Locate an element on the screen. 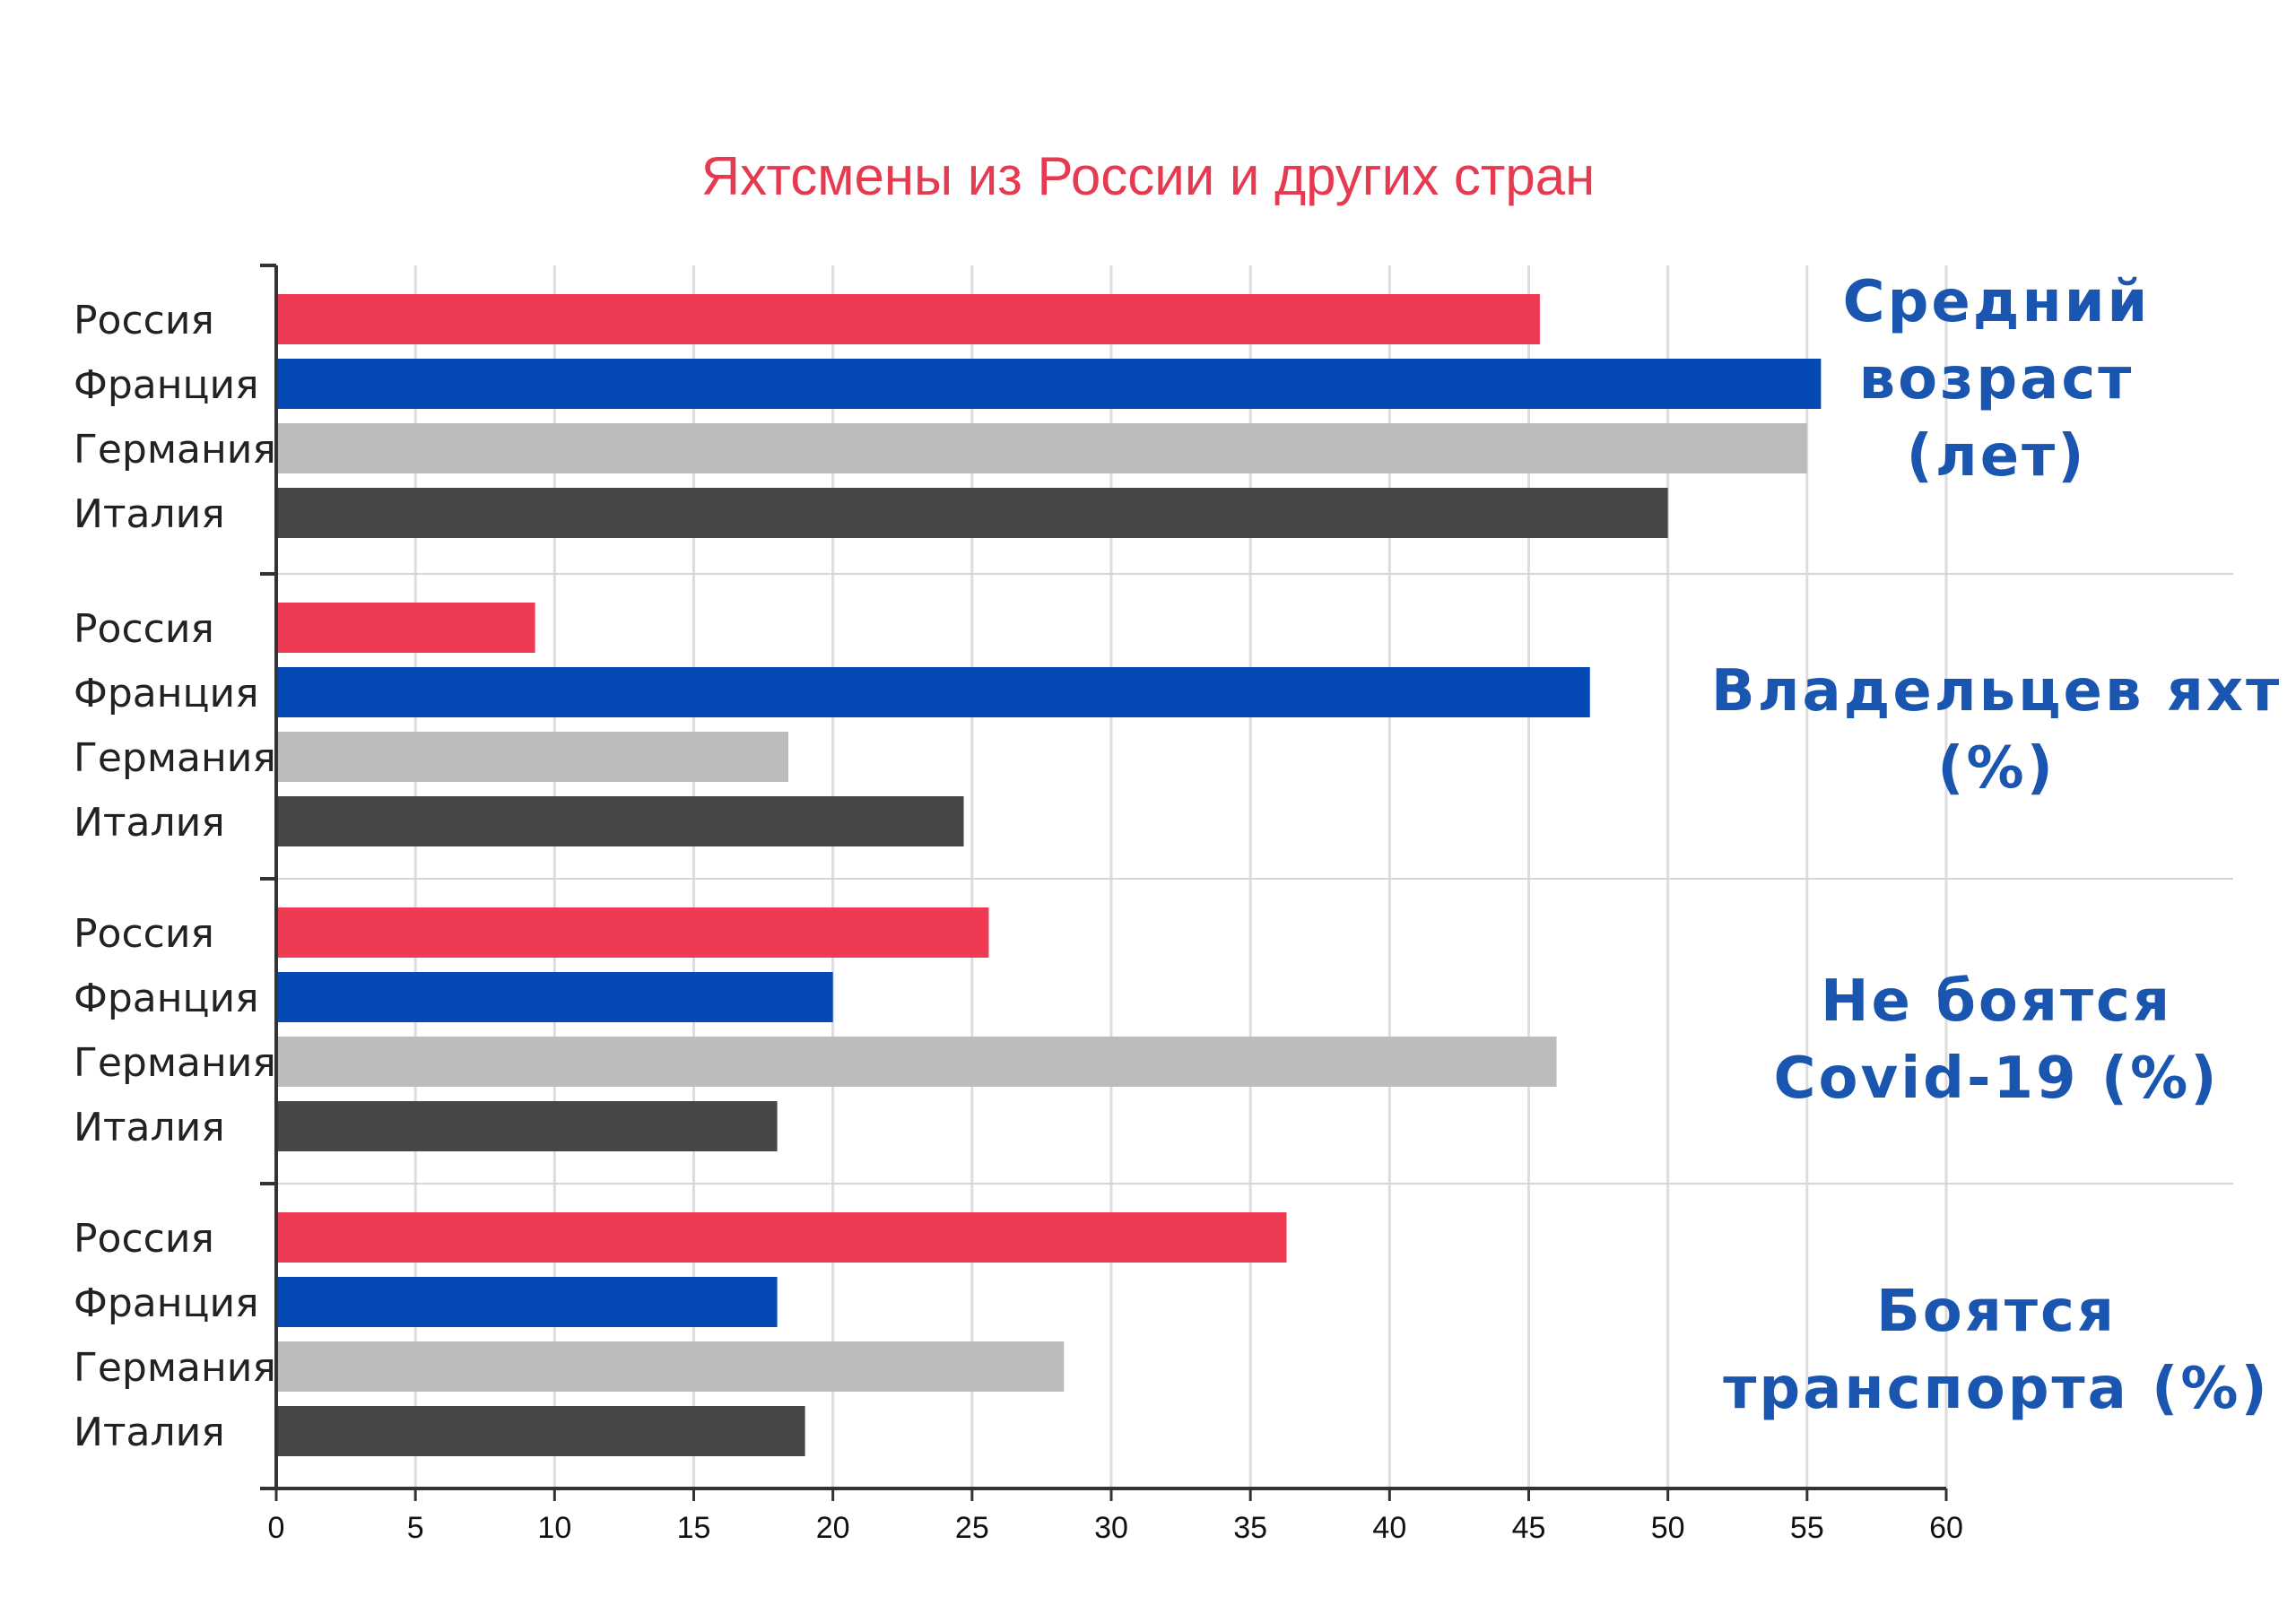  x-tick-label: 40 is located at coordinates (1389, 1528).